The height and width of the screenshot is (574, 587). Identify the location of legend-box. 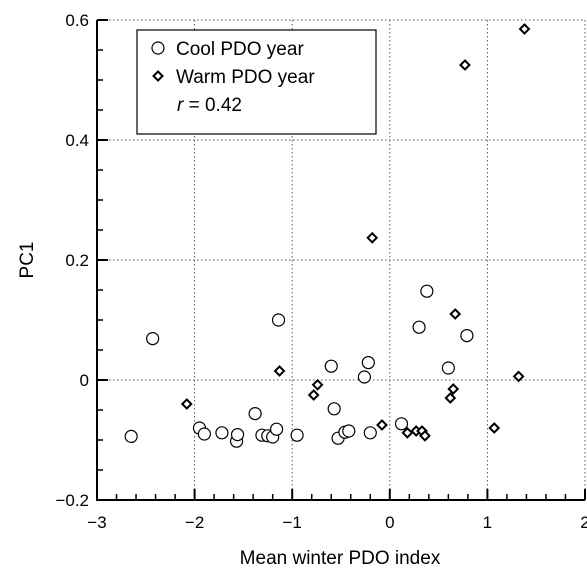
(256, 82).